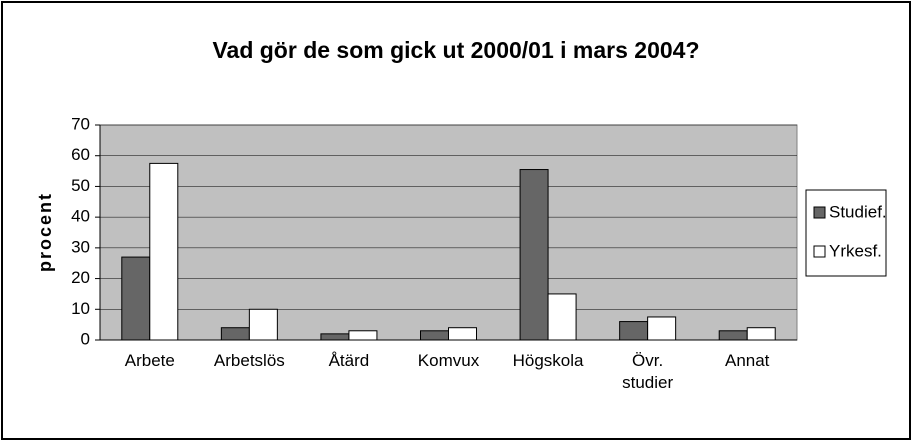 The width and height of the screenshot is (913, 442). Describe the element at coordinates (80, 123) in the screenshot. I see `y-tick-label: 70` at that location.